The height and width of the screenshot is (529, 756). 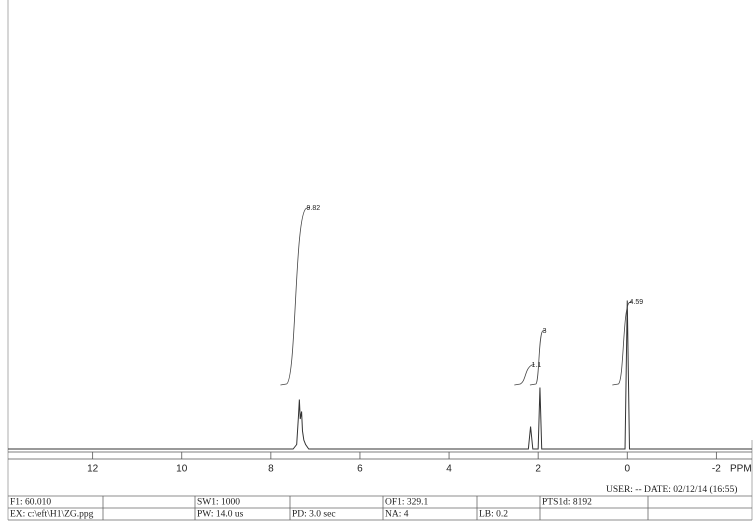 I want to click on integral-label: 4.59, so click(x=636, y=302).